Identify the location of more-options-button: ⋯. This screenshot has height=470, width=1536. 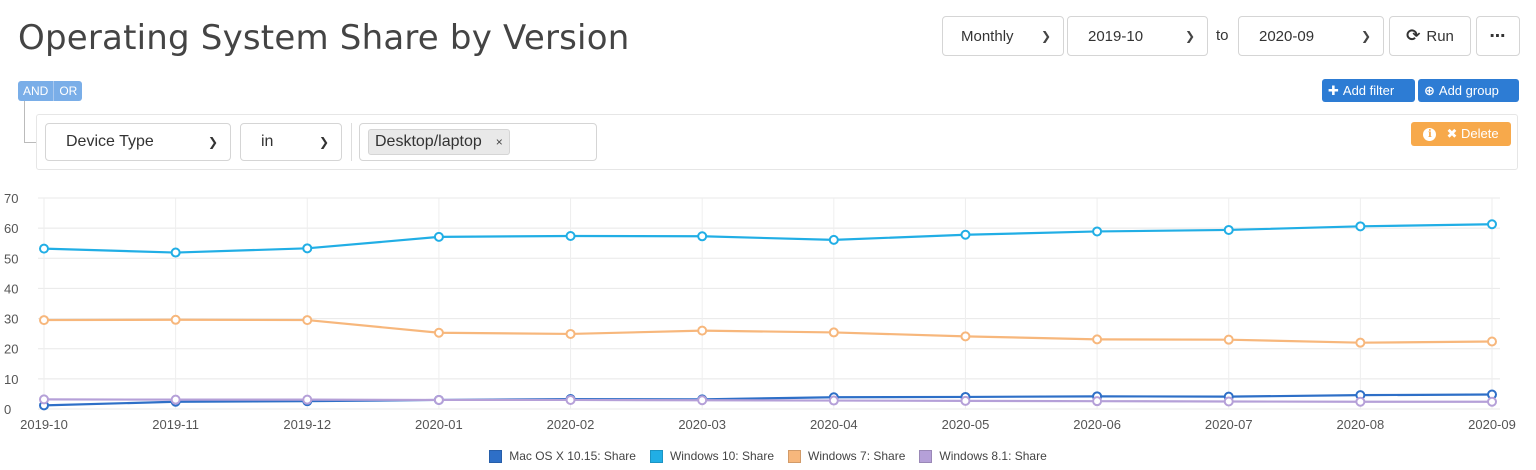
(1498, 36).